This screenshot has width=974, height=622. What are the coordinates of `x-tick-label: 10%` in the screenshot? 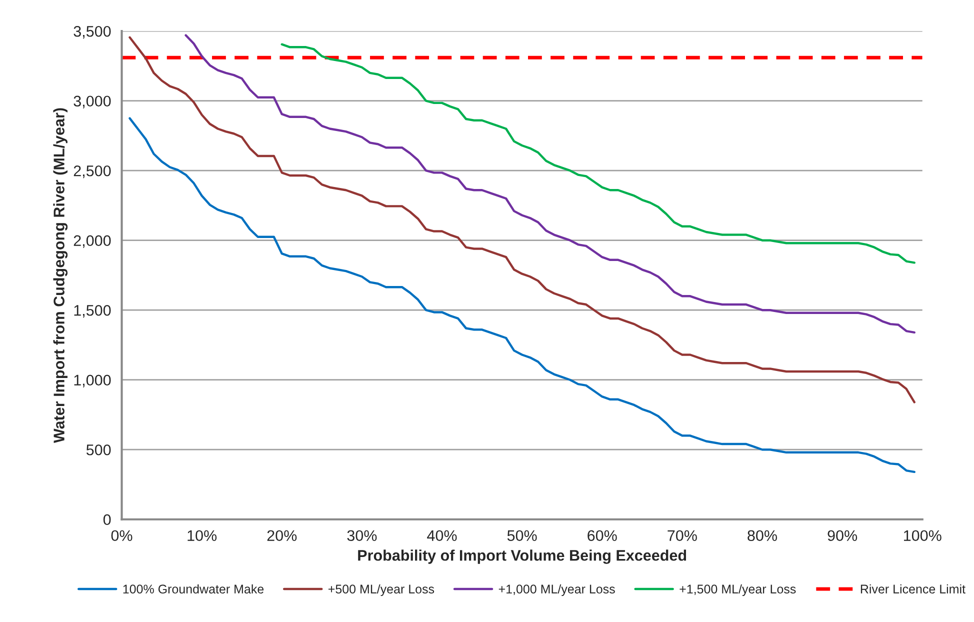 It's located at (202, 536).